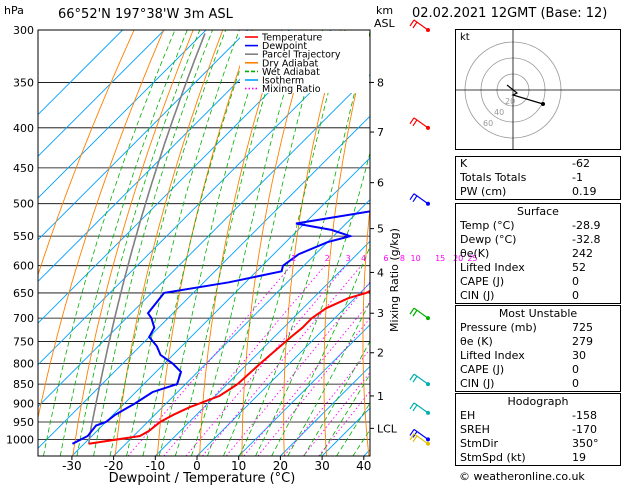 The height and width of the screenshot is (486, 629). Describe the element at coordinates (468, 415) in the screenshot. I see `row-label: EH` at that location.